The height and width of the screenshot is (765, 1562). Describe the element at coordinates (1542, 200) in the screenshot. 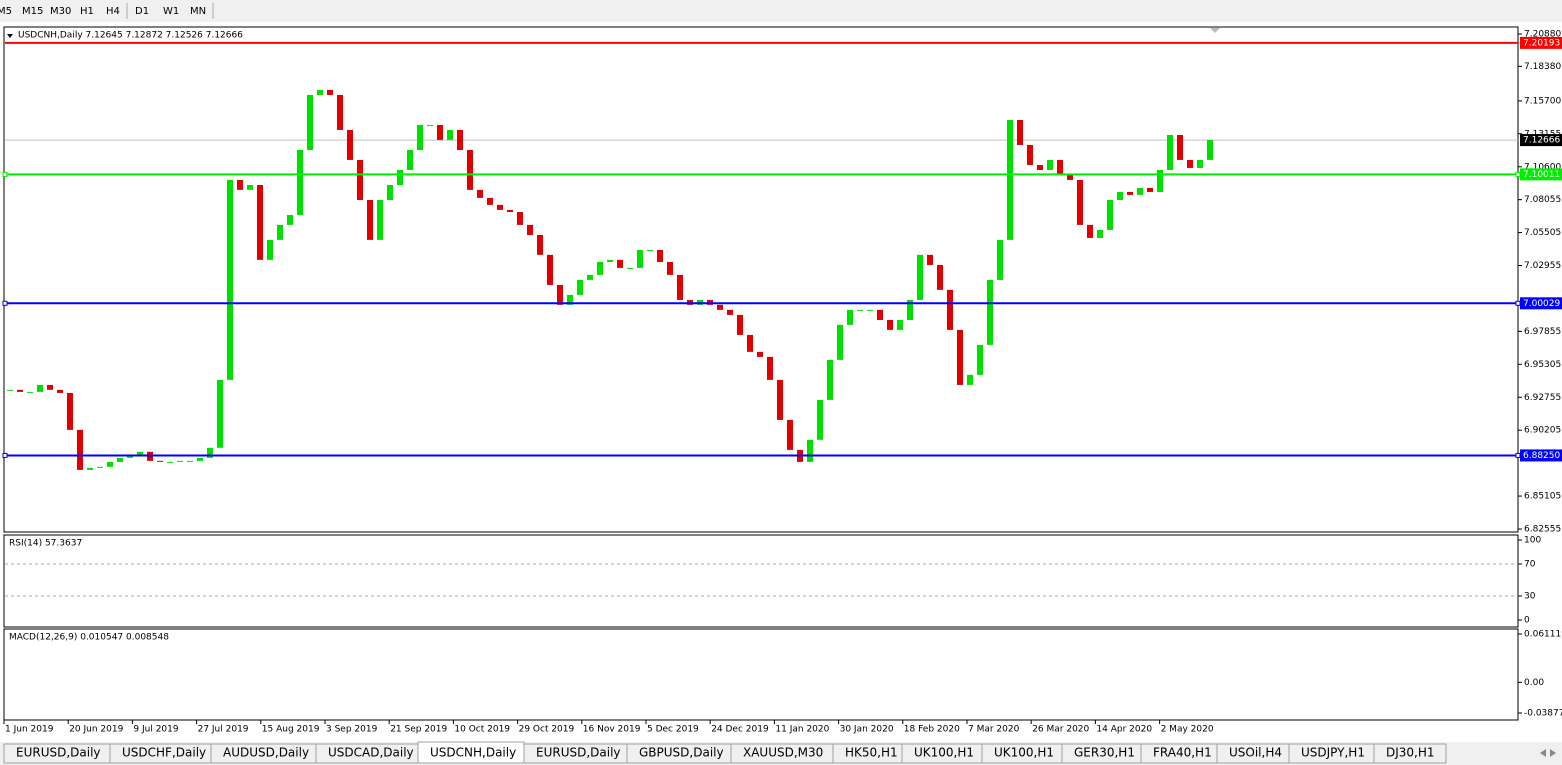

I see `price-tick-label: 7.08055` at that location.